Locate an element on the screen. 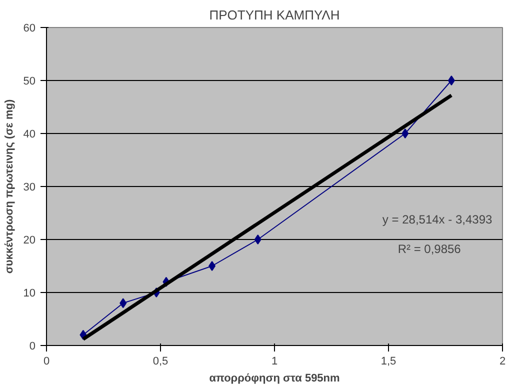  x-tick-label: 1,5 is located at coordinates (388, 362).